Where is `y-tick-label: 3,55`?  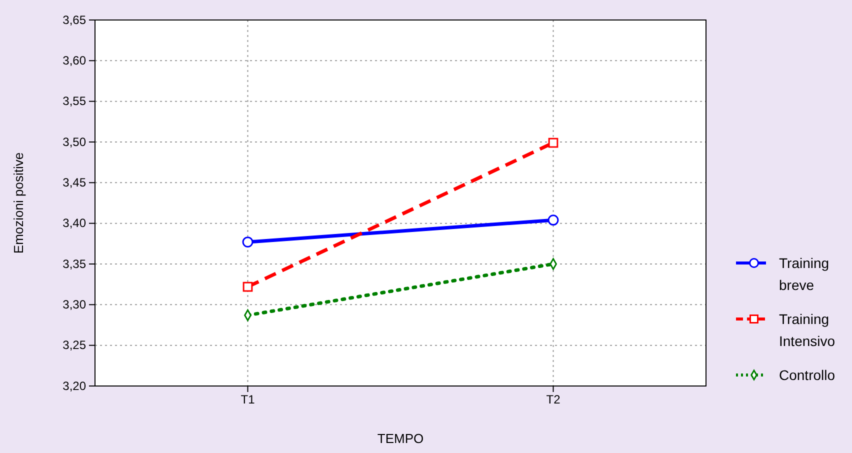
y-tick-label: 3,55 is located at coordinates (74, 101).